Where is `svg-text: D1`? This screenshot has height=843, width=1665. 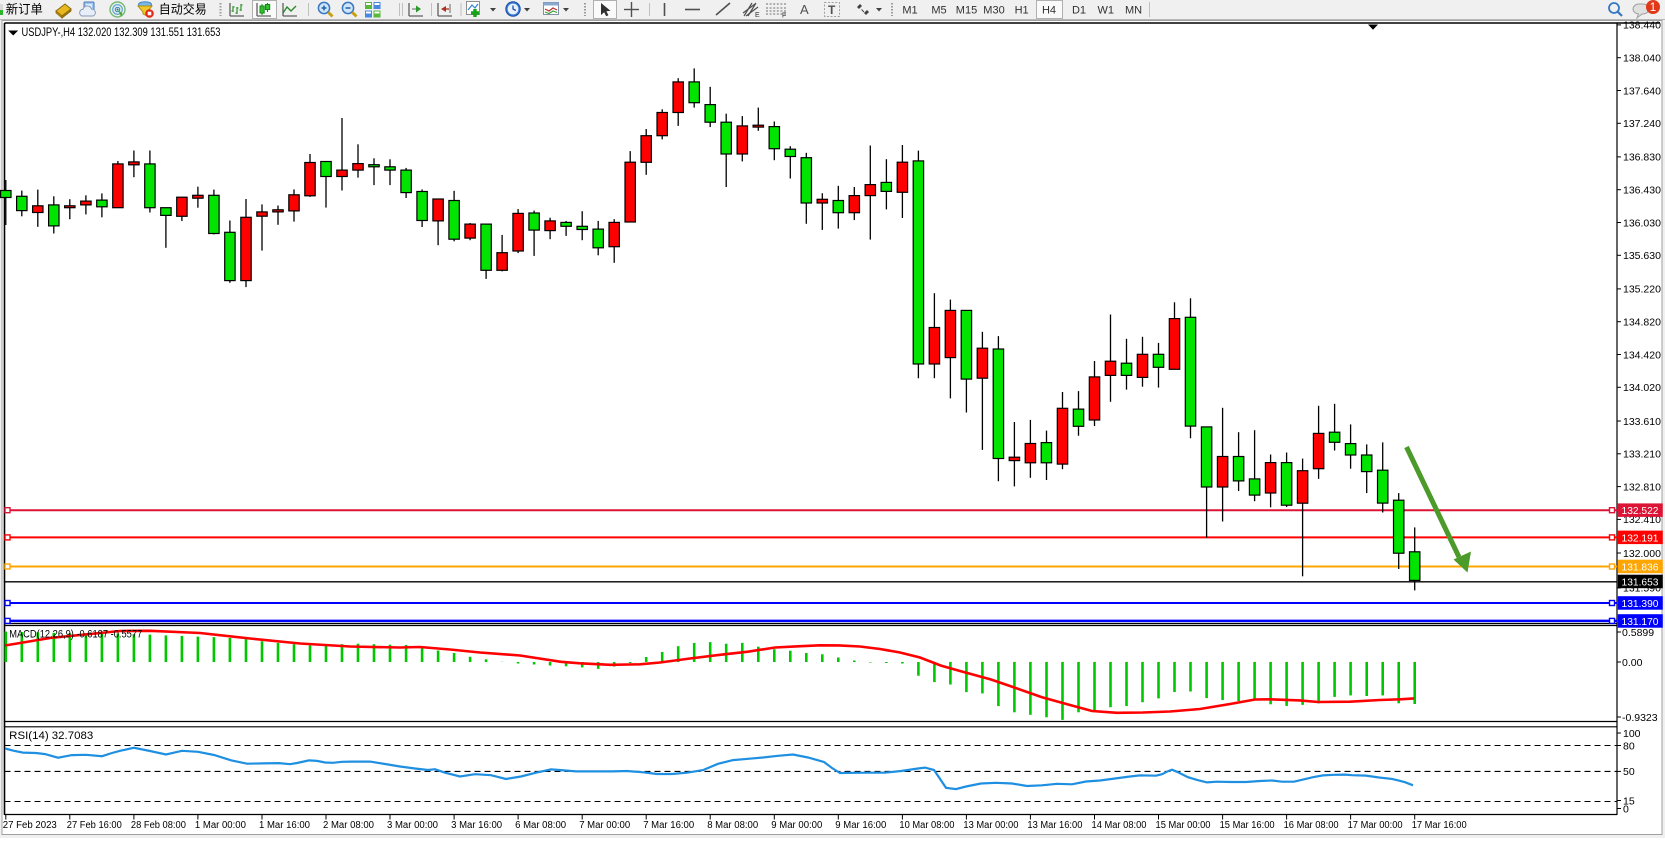 svg-text: D1 is located at coordinates (1079, 11).